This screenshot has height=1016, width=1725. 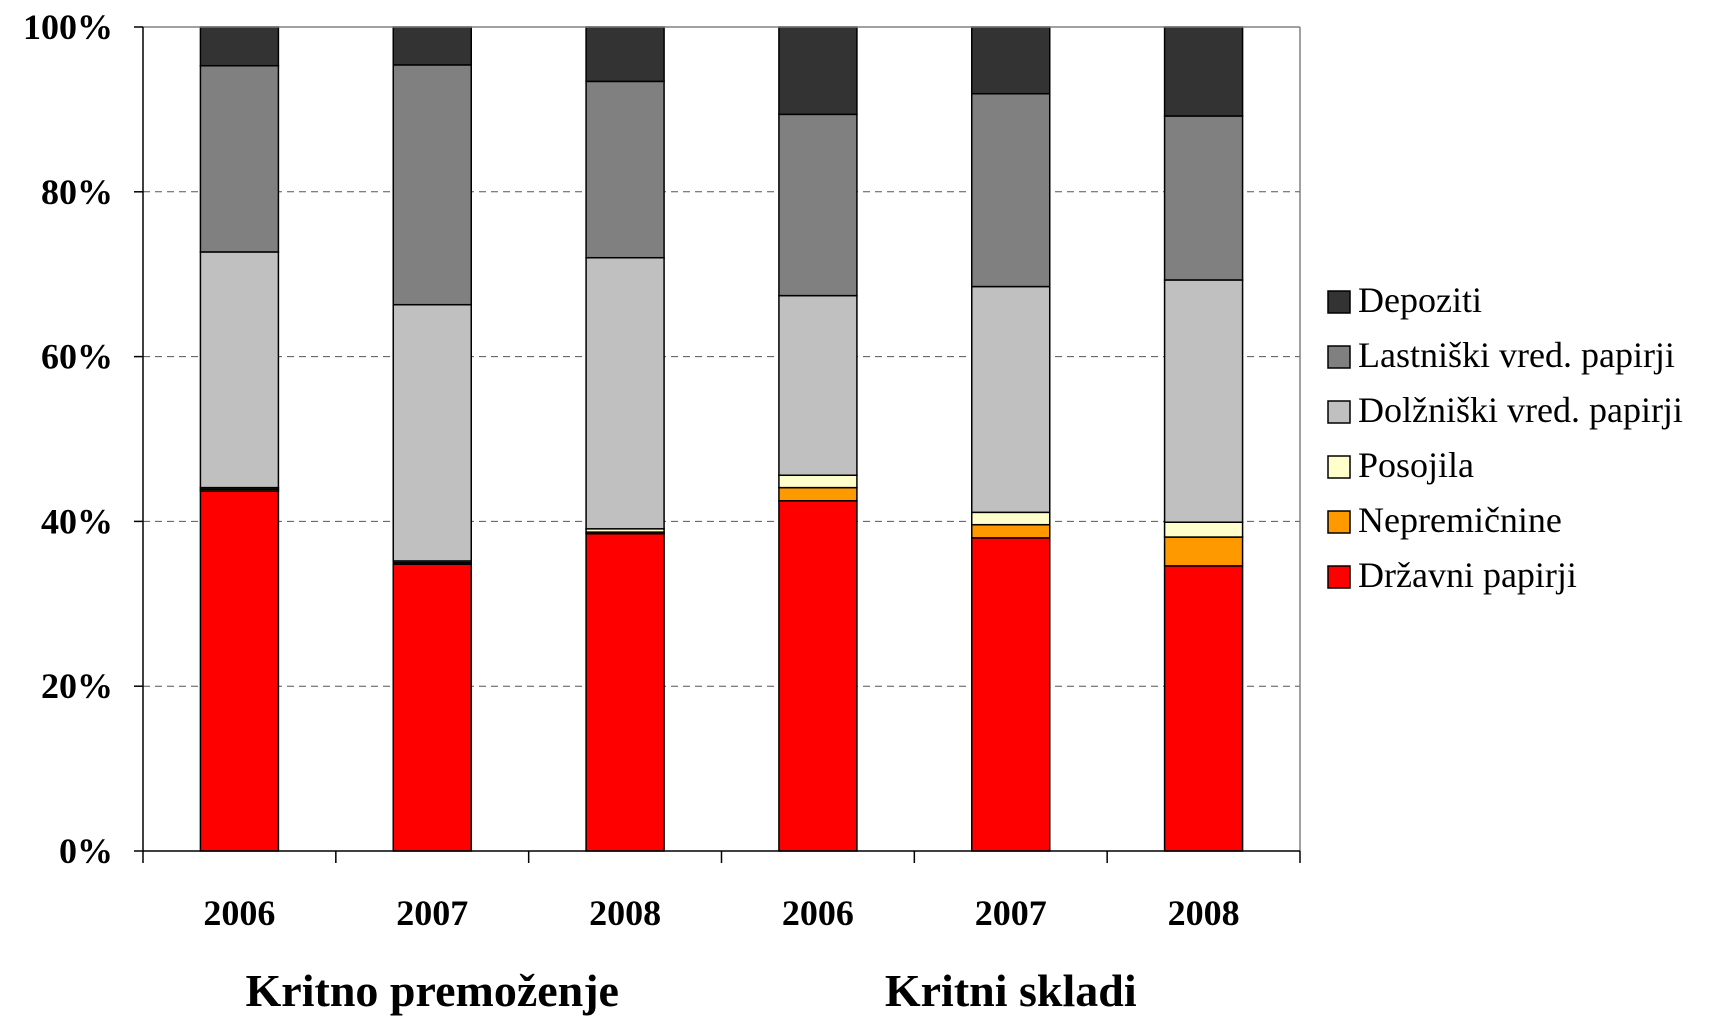 What do you see at coordinates (1520, 410) in the screenshot?
I see `legend-label: Dolžniški vred. papirji` at bounding box center [1520, 410].